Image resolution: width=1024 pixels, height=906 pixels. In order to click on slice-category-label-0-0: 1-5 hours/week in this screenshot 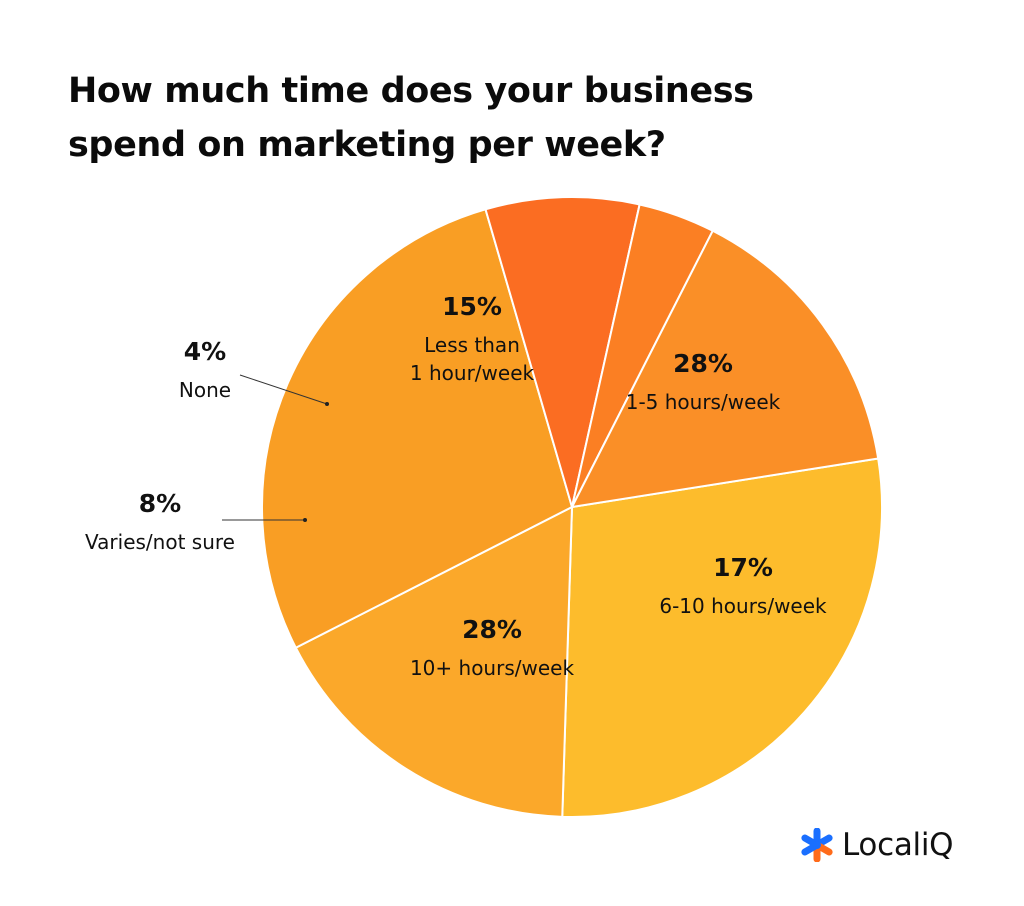, I will do `click(703, 402)`.